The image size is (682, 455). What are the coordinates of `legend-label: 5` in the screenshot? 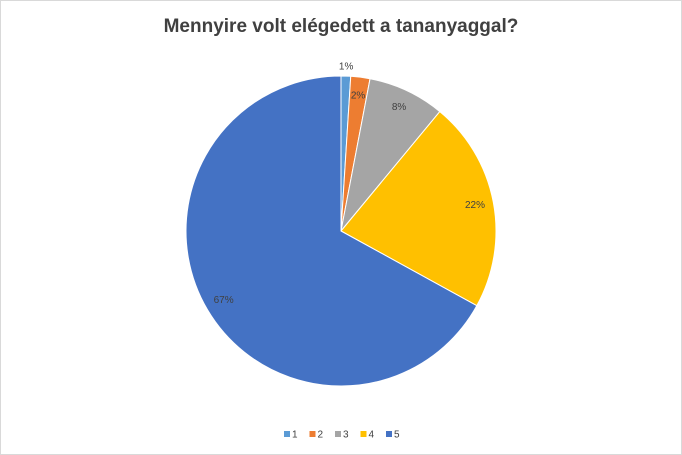 It's located at (397, 435).